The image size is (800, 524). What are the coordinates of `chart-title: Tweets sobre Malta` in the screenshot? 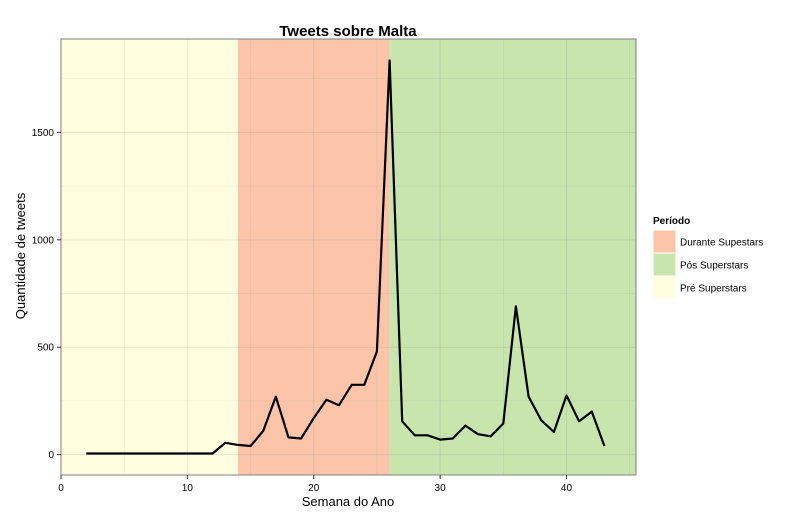 It's located at (348, 31).